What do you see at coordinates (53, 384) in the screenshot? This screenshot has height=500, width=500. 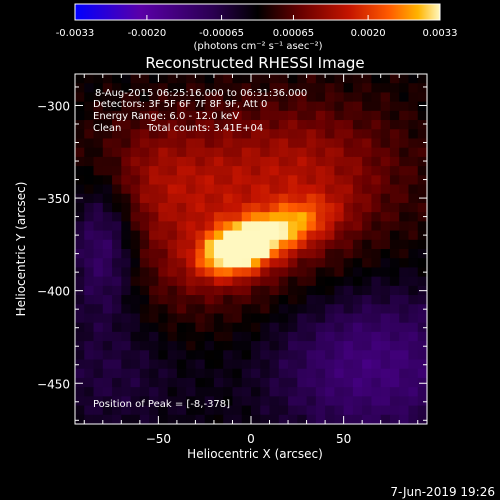 I see `y-tick-label: −450` at bounding box center [53, 384].